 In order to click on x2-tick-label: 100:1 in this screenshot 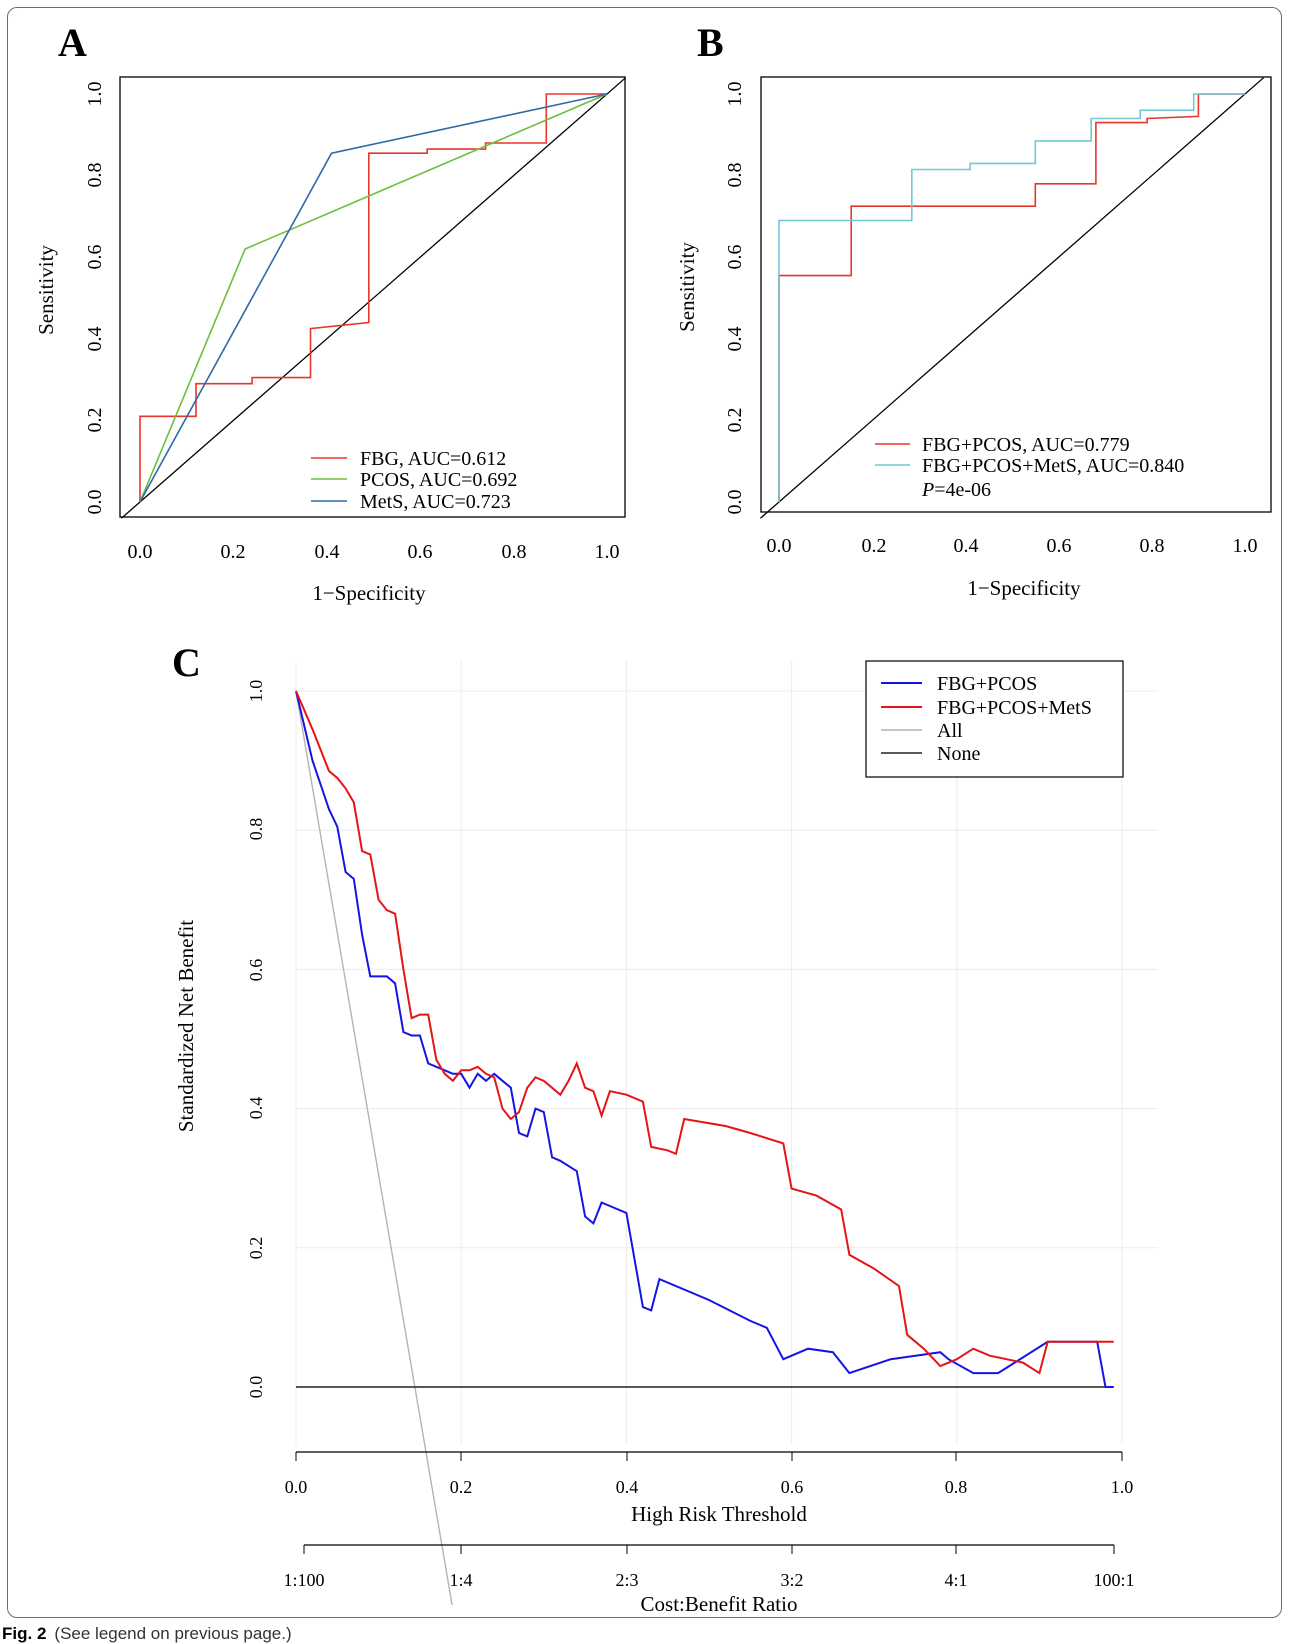, I will do `click(1113, 1580)`.